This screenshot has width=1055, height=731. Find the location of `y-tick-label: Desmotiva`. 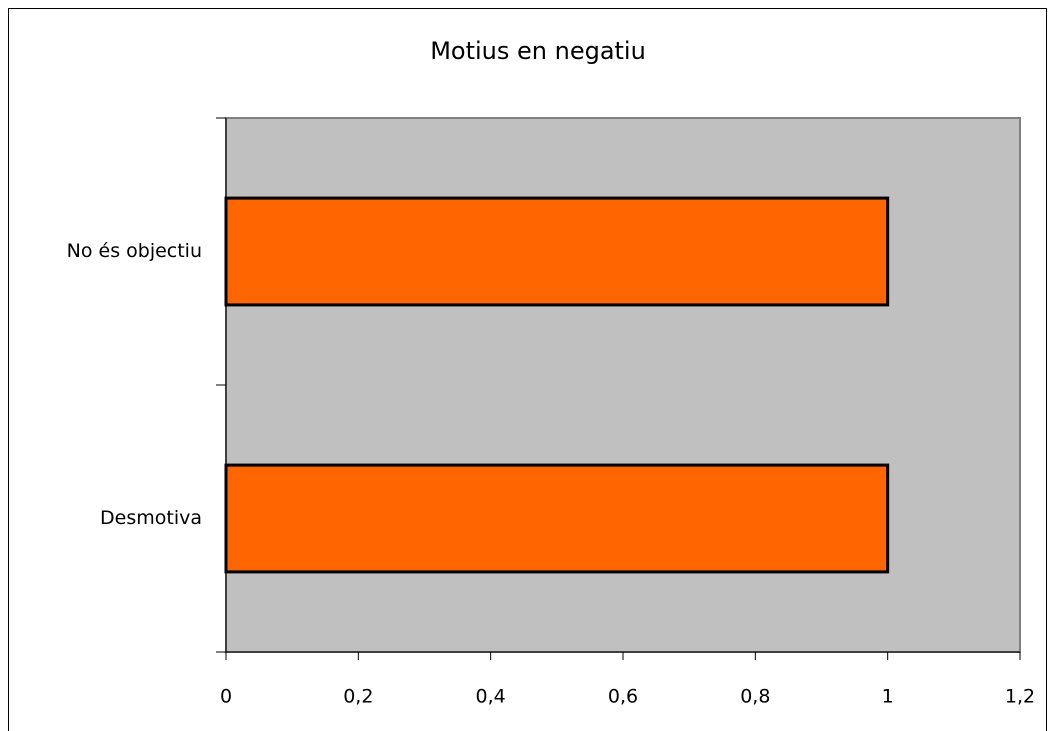

y-tick-label: Desmotiva is located at coordinates (151, 518).